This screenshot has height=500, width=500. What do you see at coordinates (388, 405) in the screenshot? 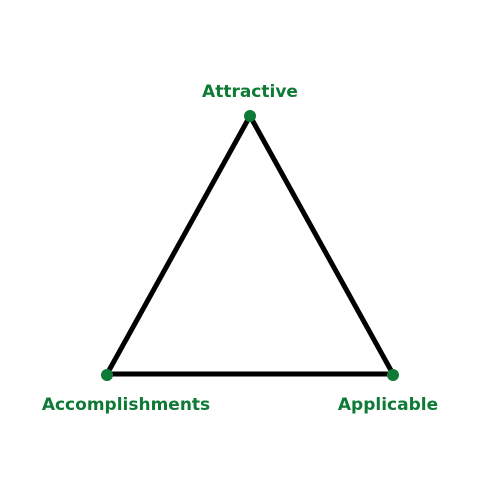
I see `node-applicable-label: Applicable` at bounding box center [388, 405].